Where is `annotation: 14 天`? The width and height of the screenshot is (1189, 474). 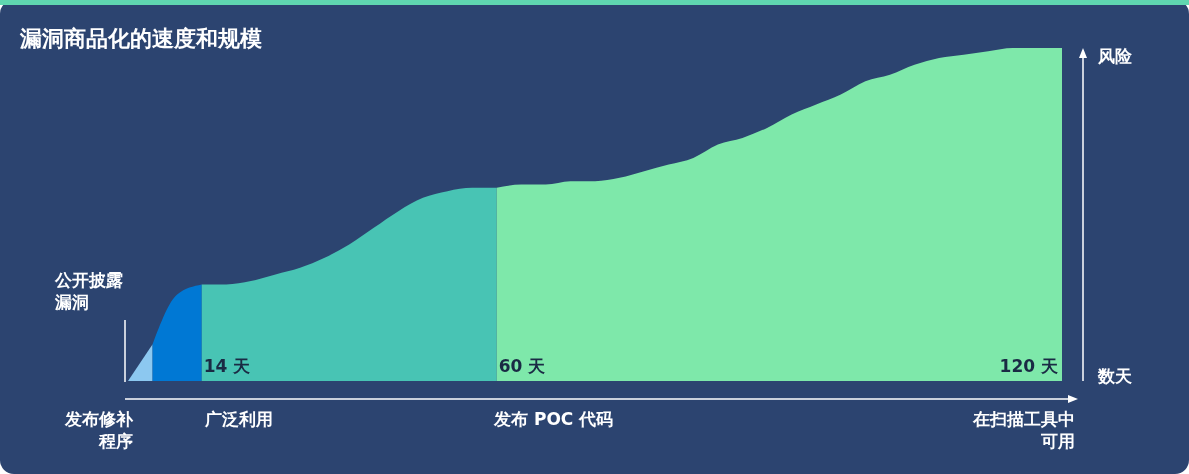 annotation: 14 天 is located at coordinates (227, 366).